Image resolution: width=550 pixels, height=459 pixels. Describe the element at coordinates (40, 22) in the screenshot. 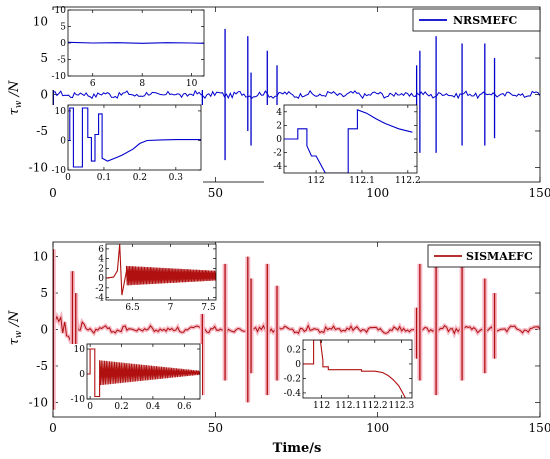

I see `top-ytick-label: 10` at that location.